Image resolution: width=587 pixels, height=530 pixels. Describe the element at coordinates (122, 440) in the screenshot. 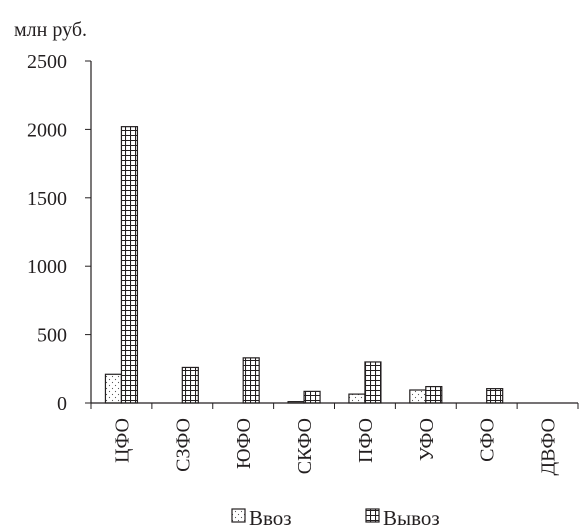

I see `x-tick-label: ЦФО` at that location.